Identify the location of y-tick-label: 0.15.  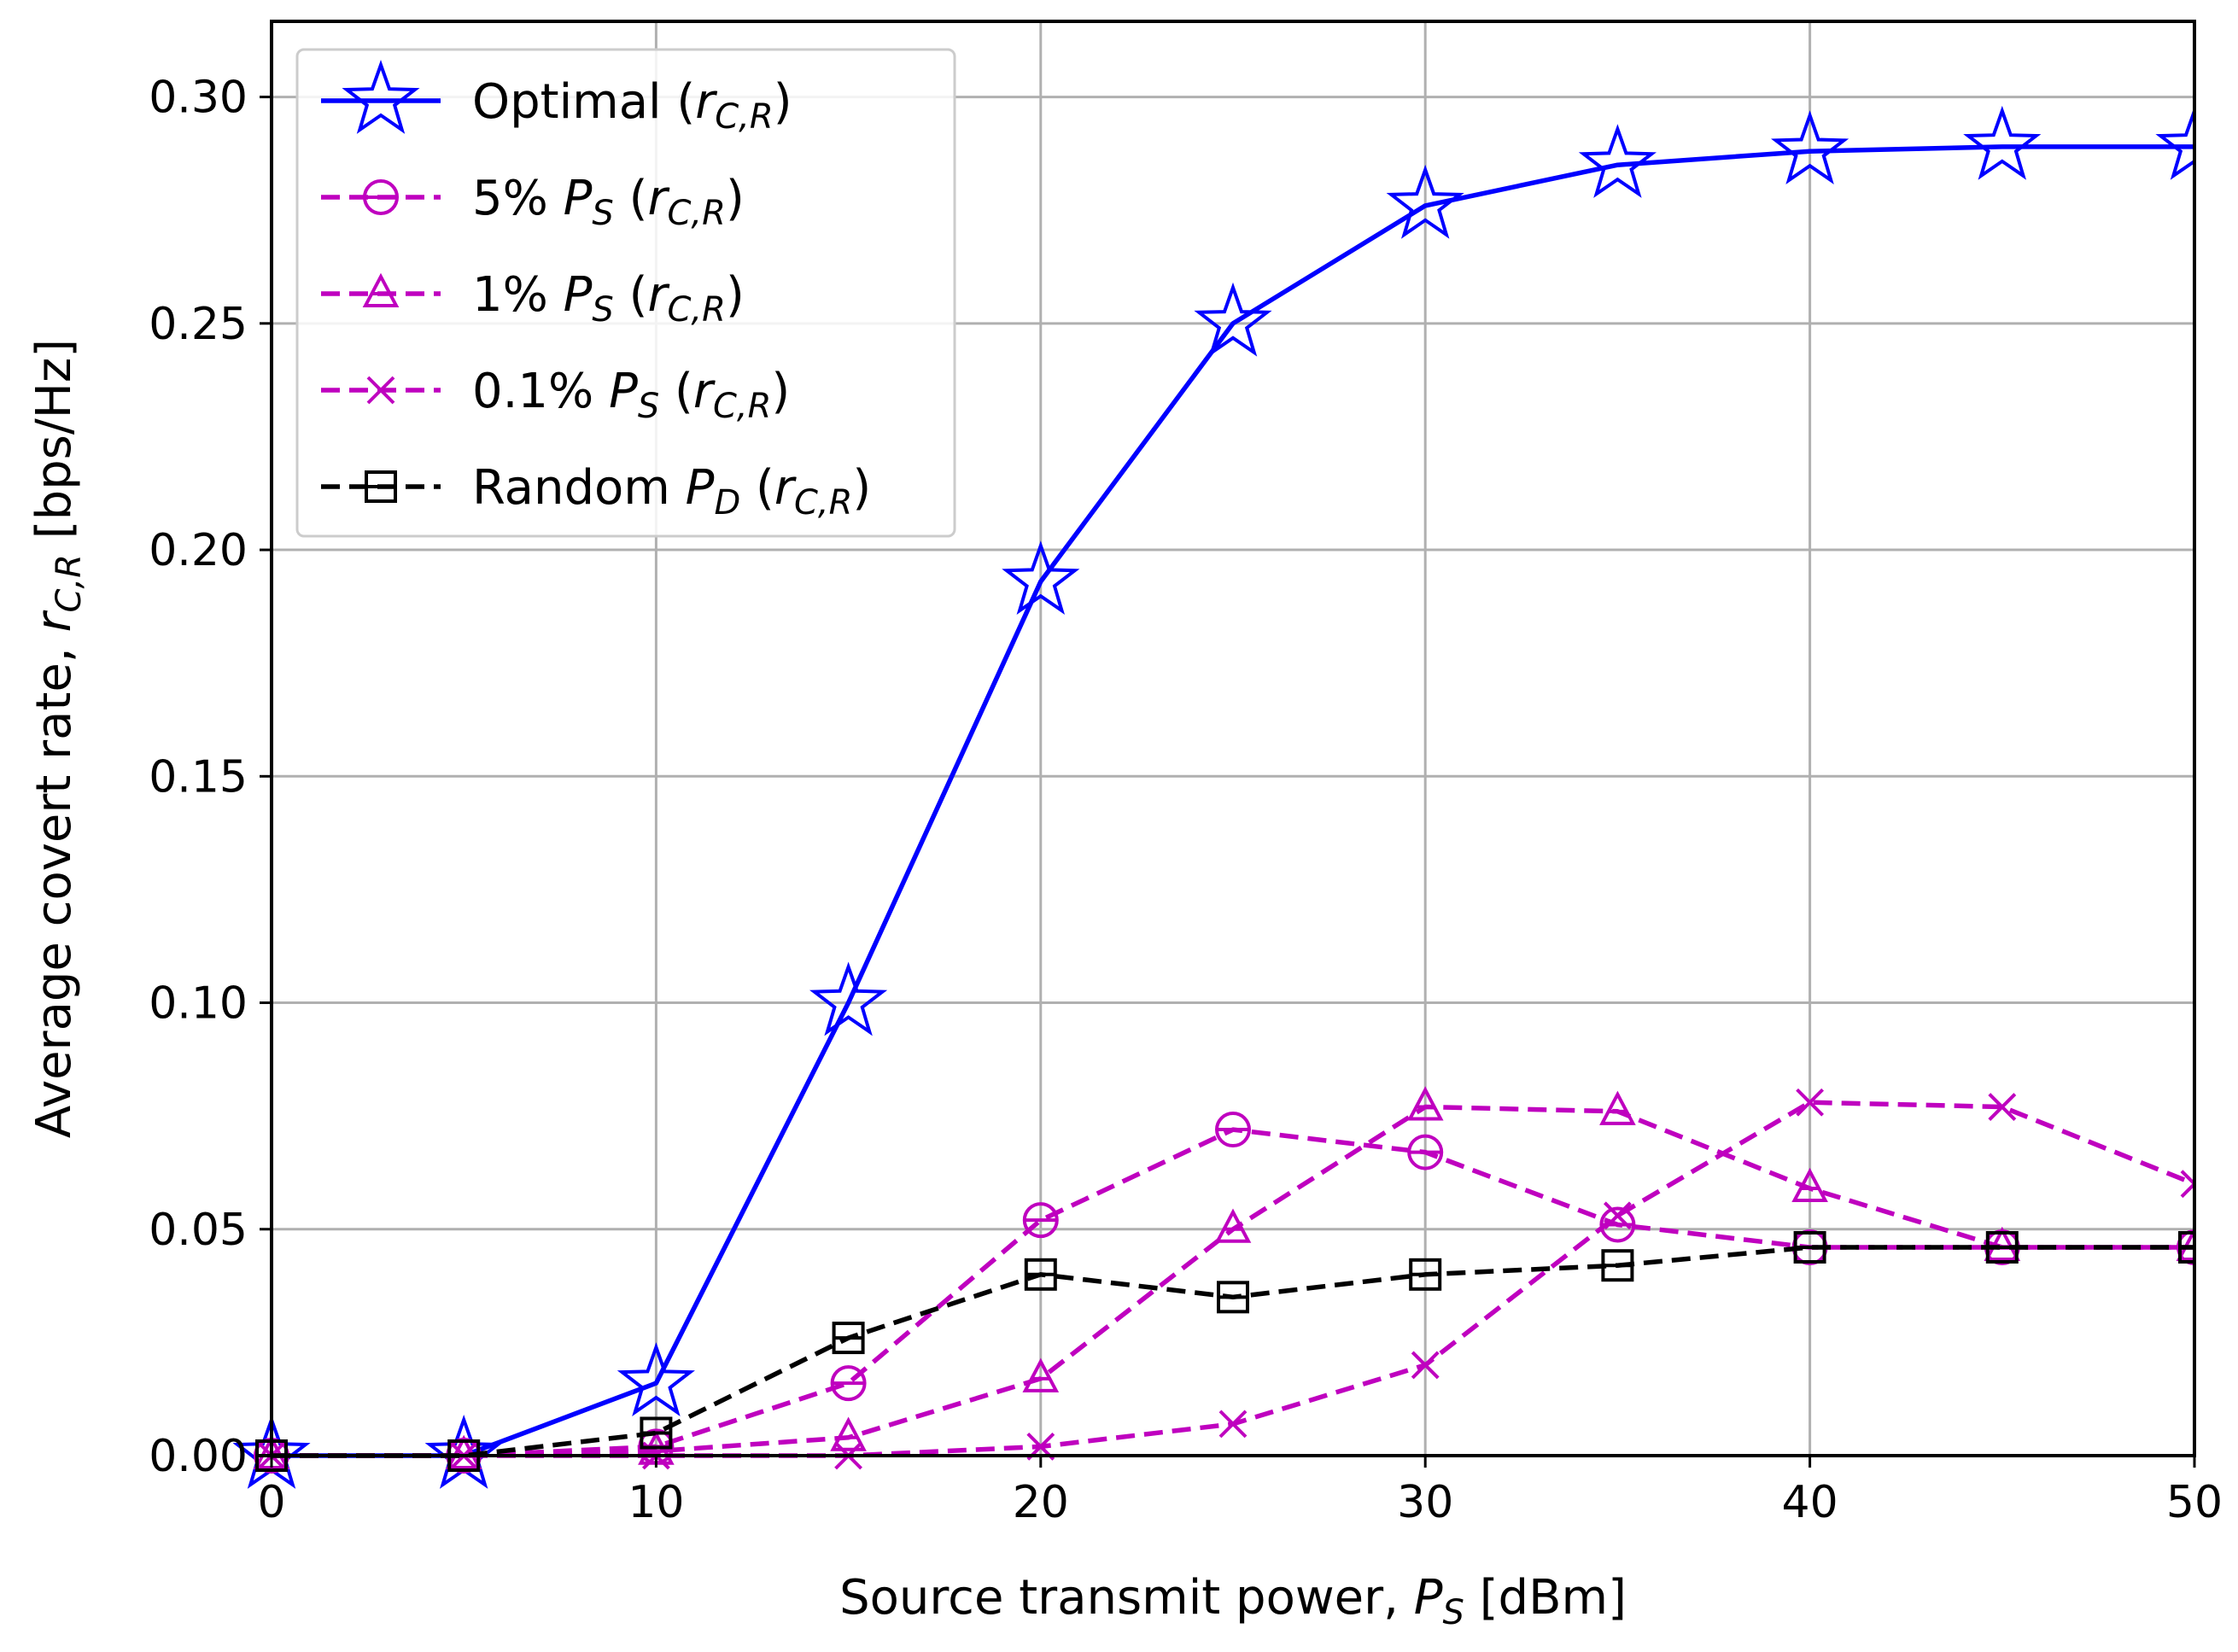
(198, 777).